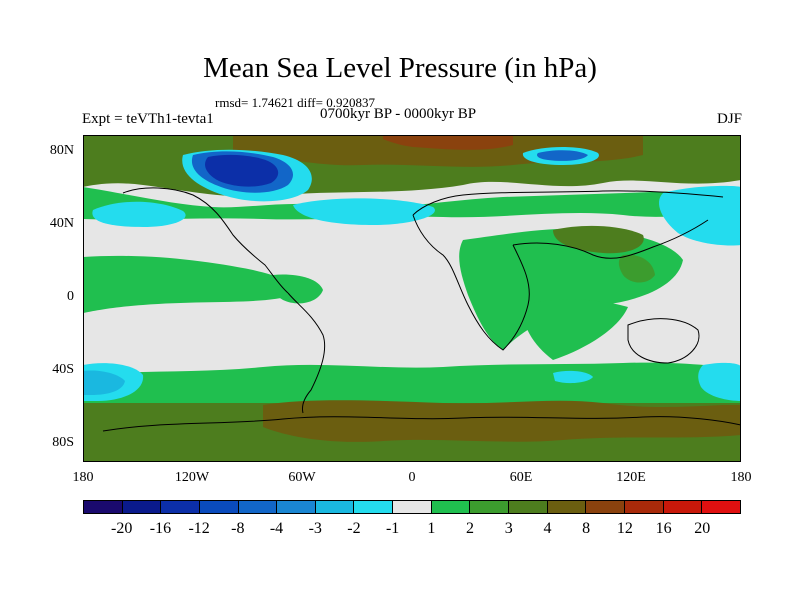 The width and height of the screenshot is (800, 600). Describe the element at coordinates (699, 215) in the screenshot. I see `northwest-pacific-low` at that location.